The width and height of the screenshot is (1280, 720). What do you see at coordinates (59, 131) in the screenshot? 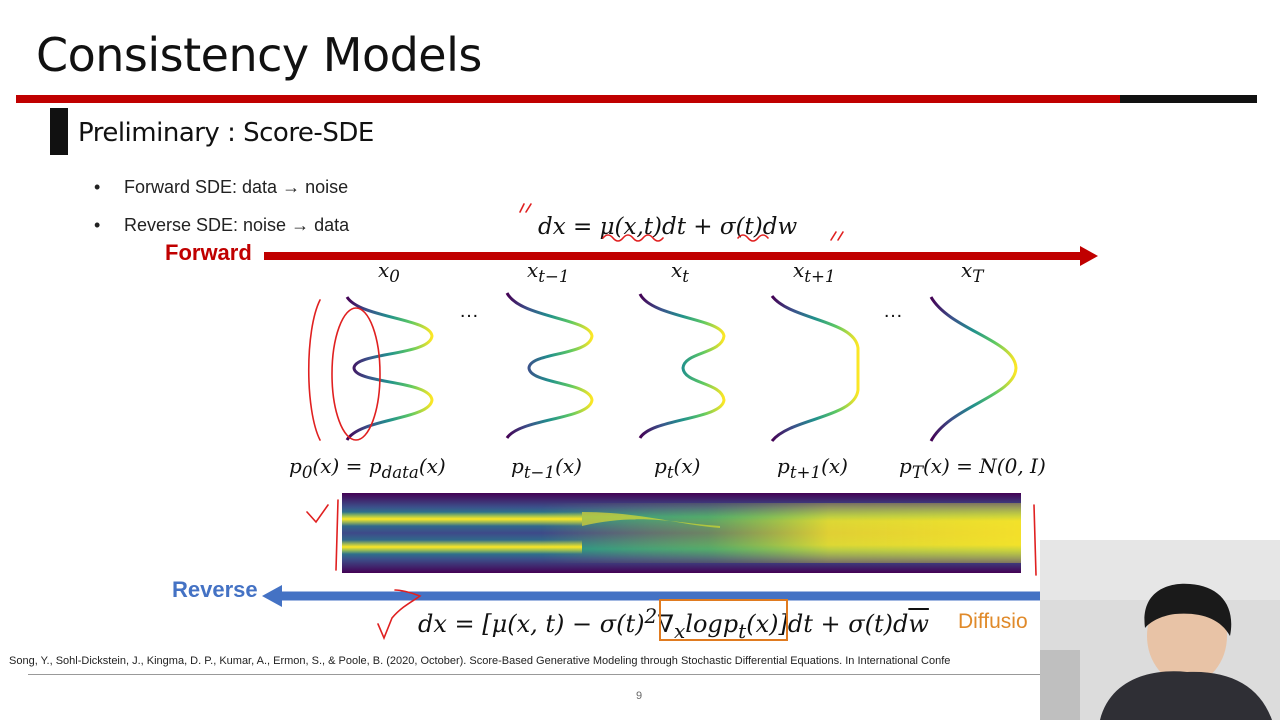
I see `section-marker` at bounding box center [59, 131].